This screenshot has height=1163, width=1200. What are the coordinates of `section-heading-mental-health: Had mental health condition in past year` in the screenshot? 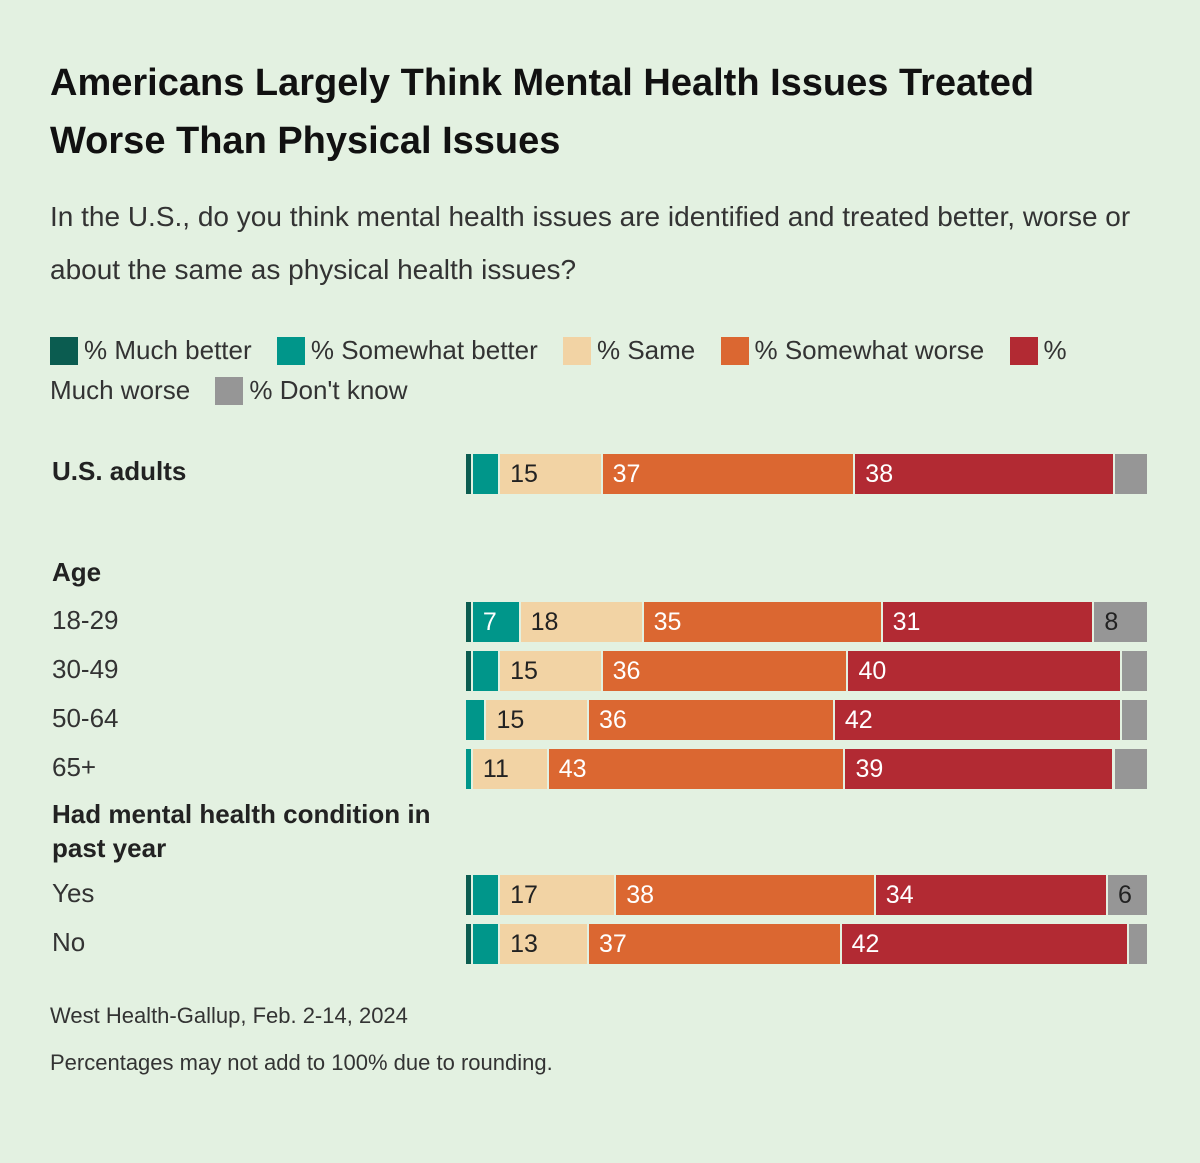 It's located at (241, 831).